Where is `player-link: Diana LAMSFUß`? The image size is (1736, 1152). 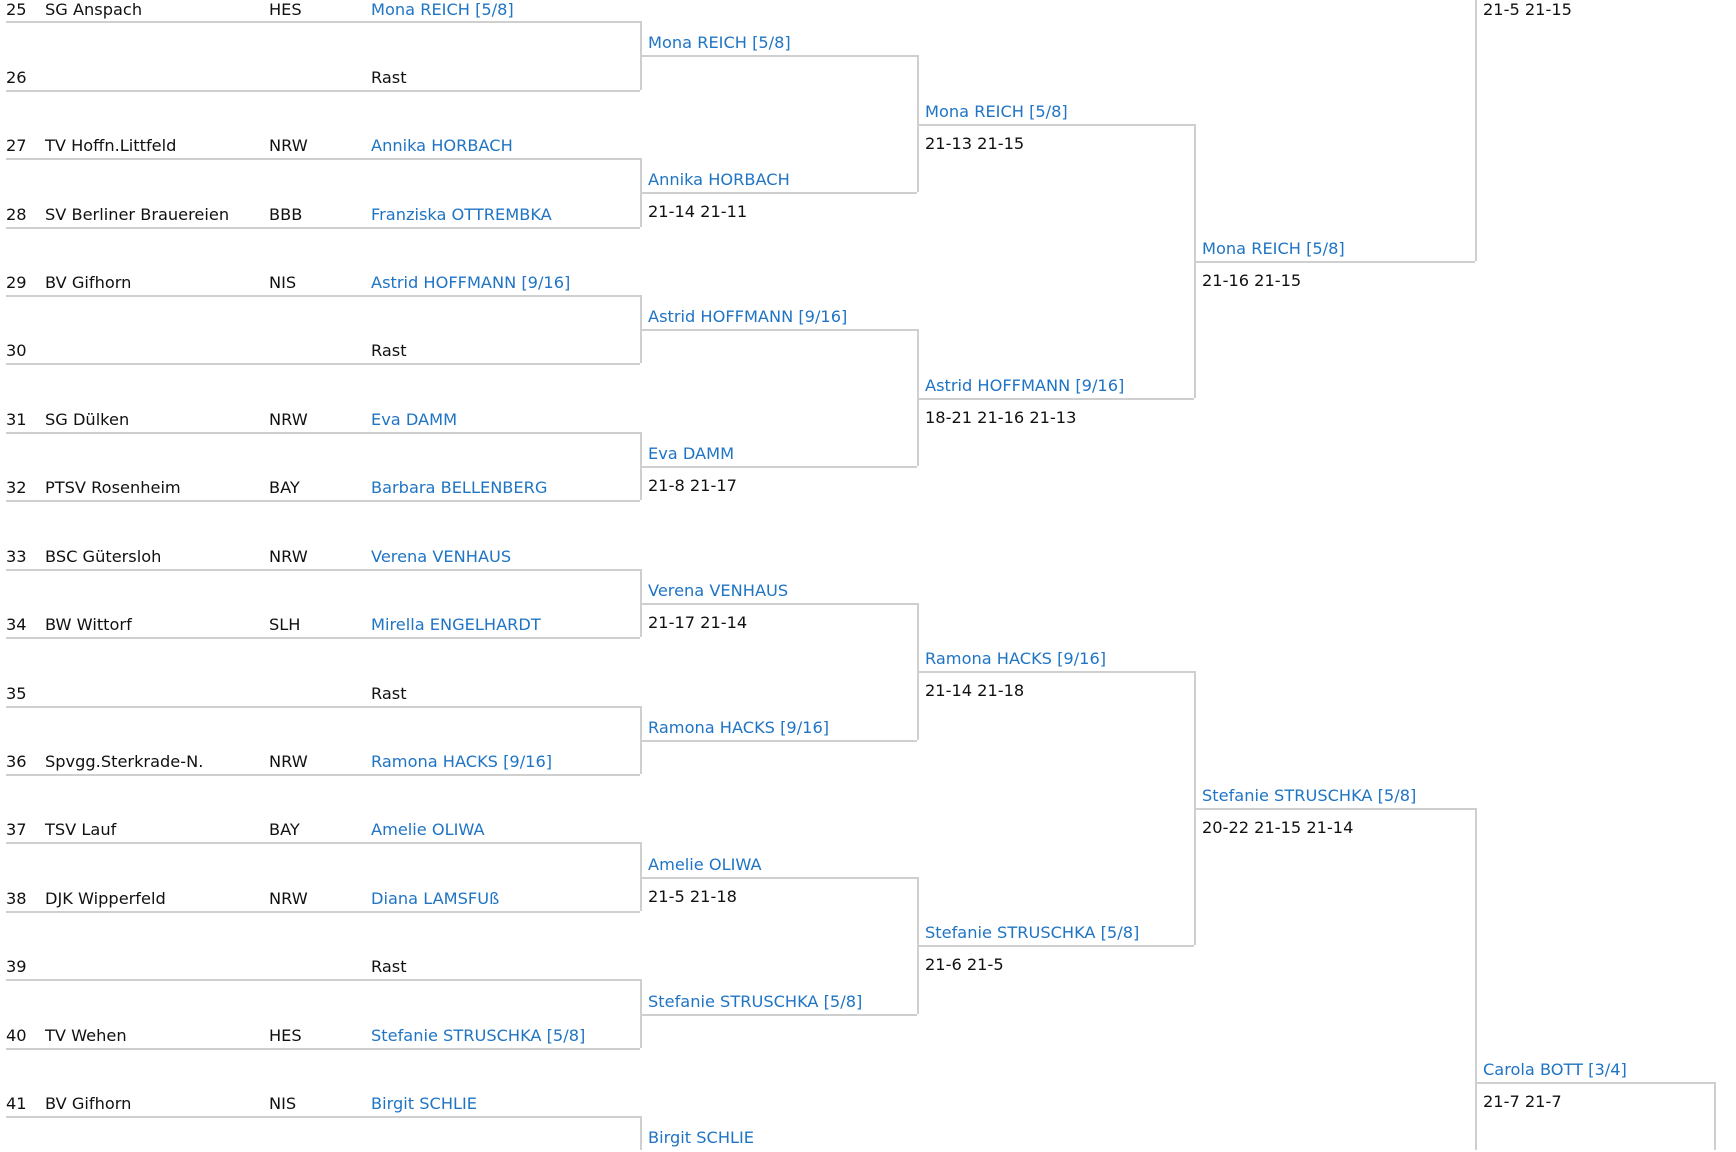
player-link: Diana LAMSFUß is located at coordinates (435, 898).